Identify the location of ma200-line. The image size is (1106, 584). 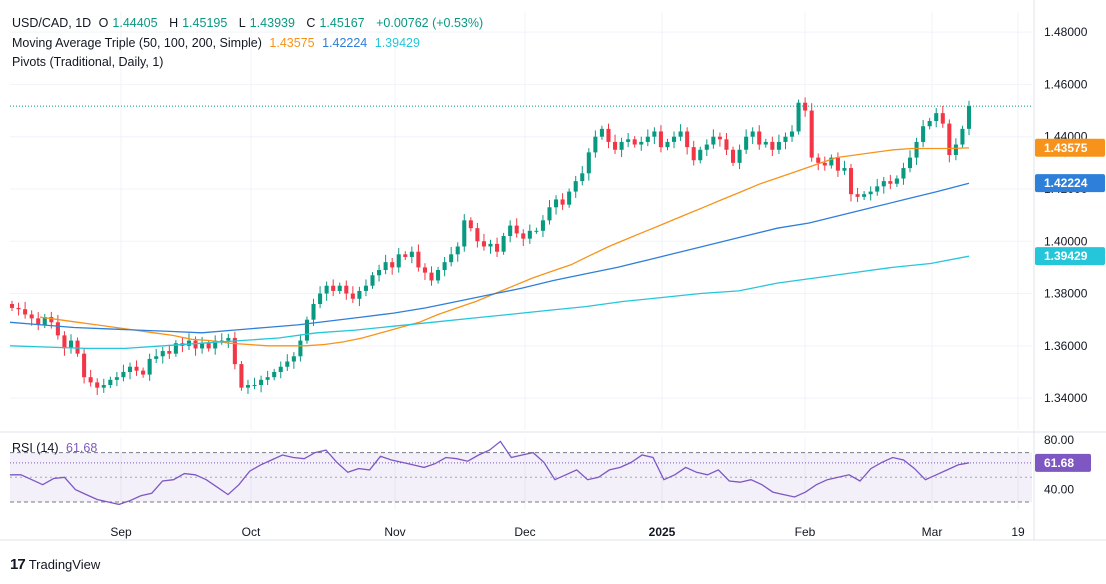
(489, 302).